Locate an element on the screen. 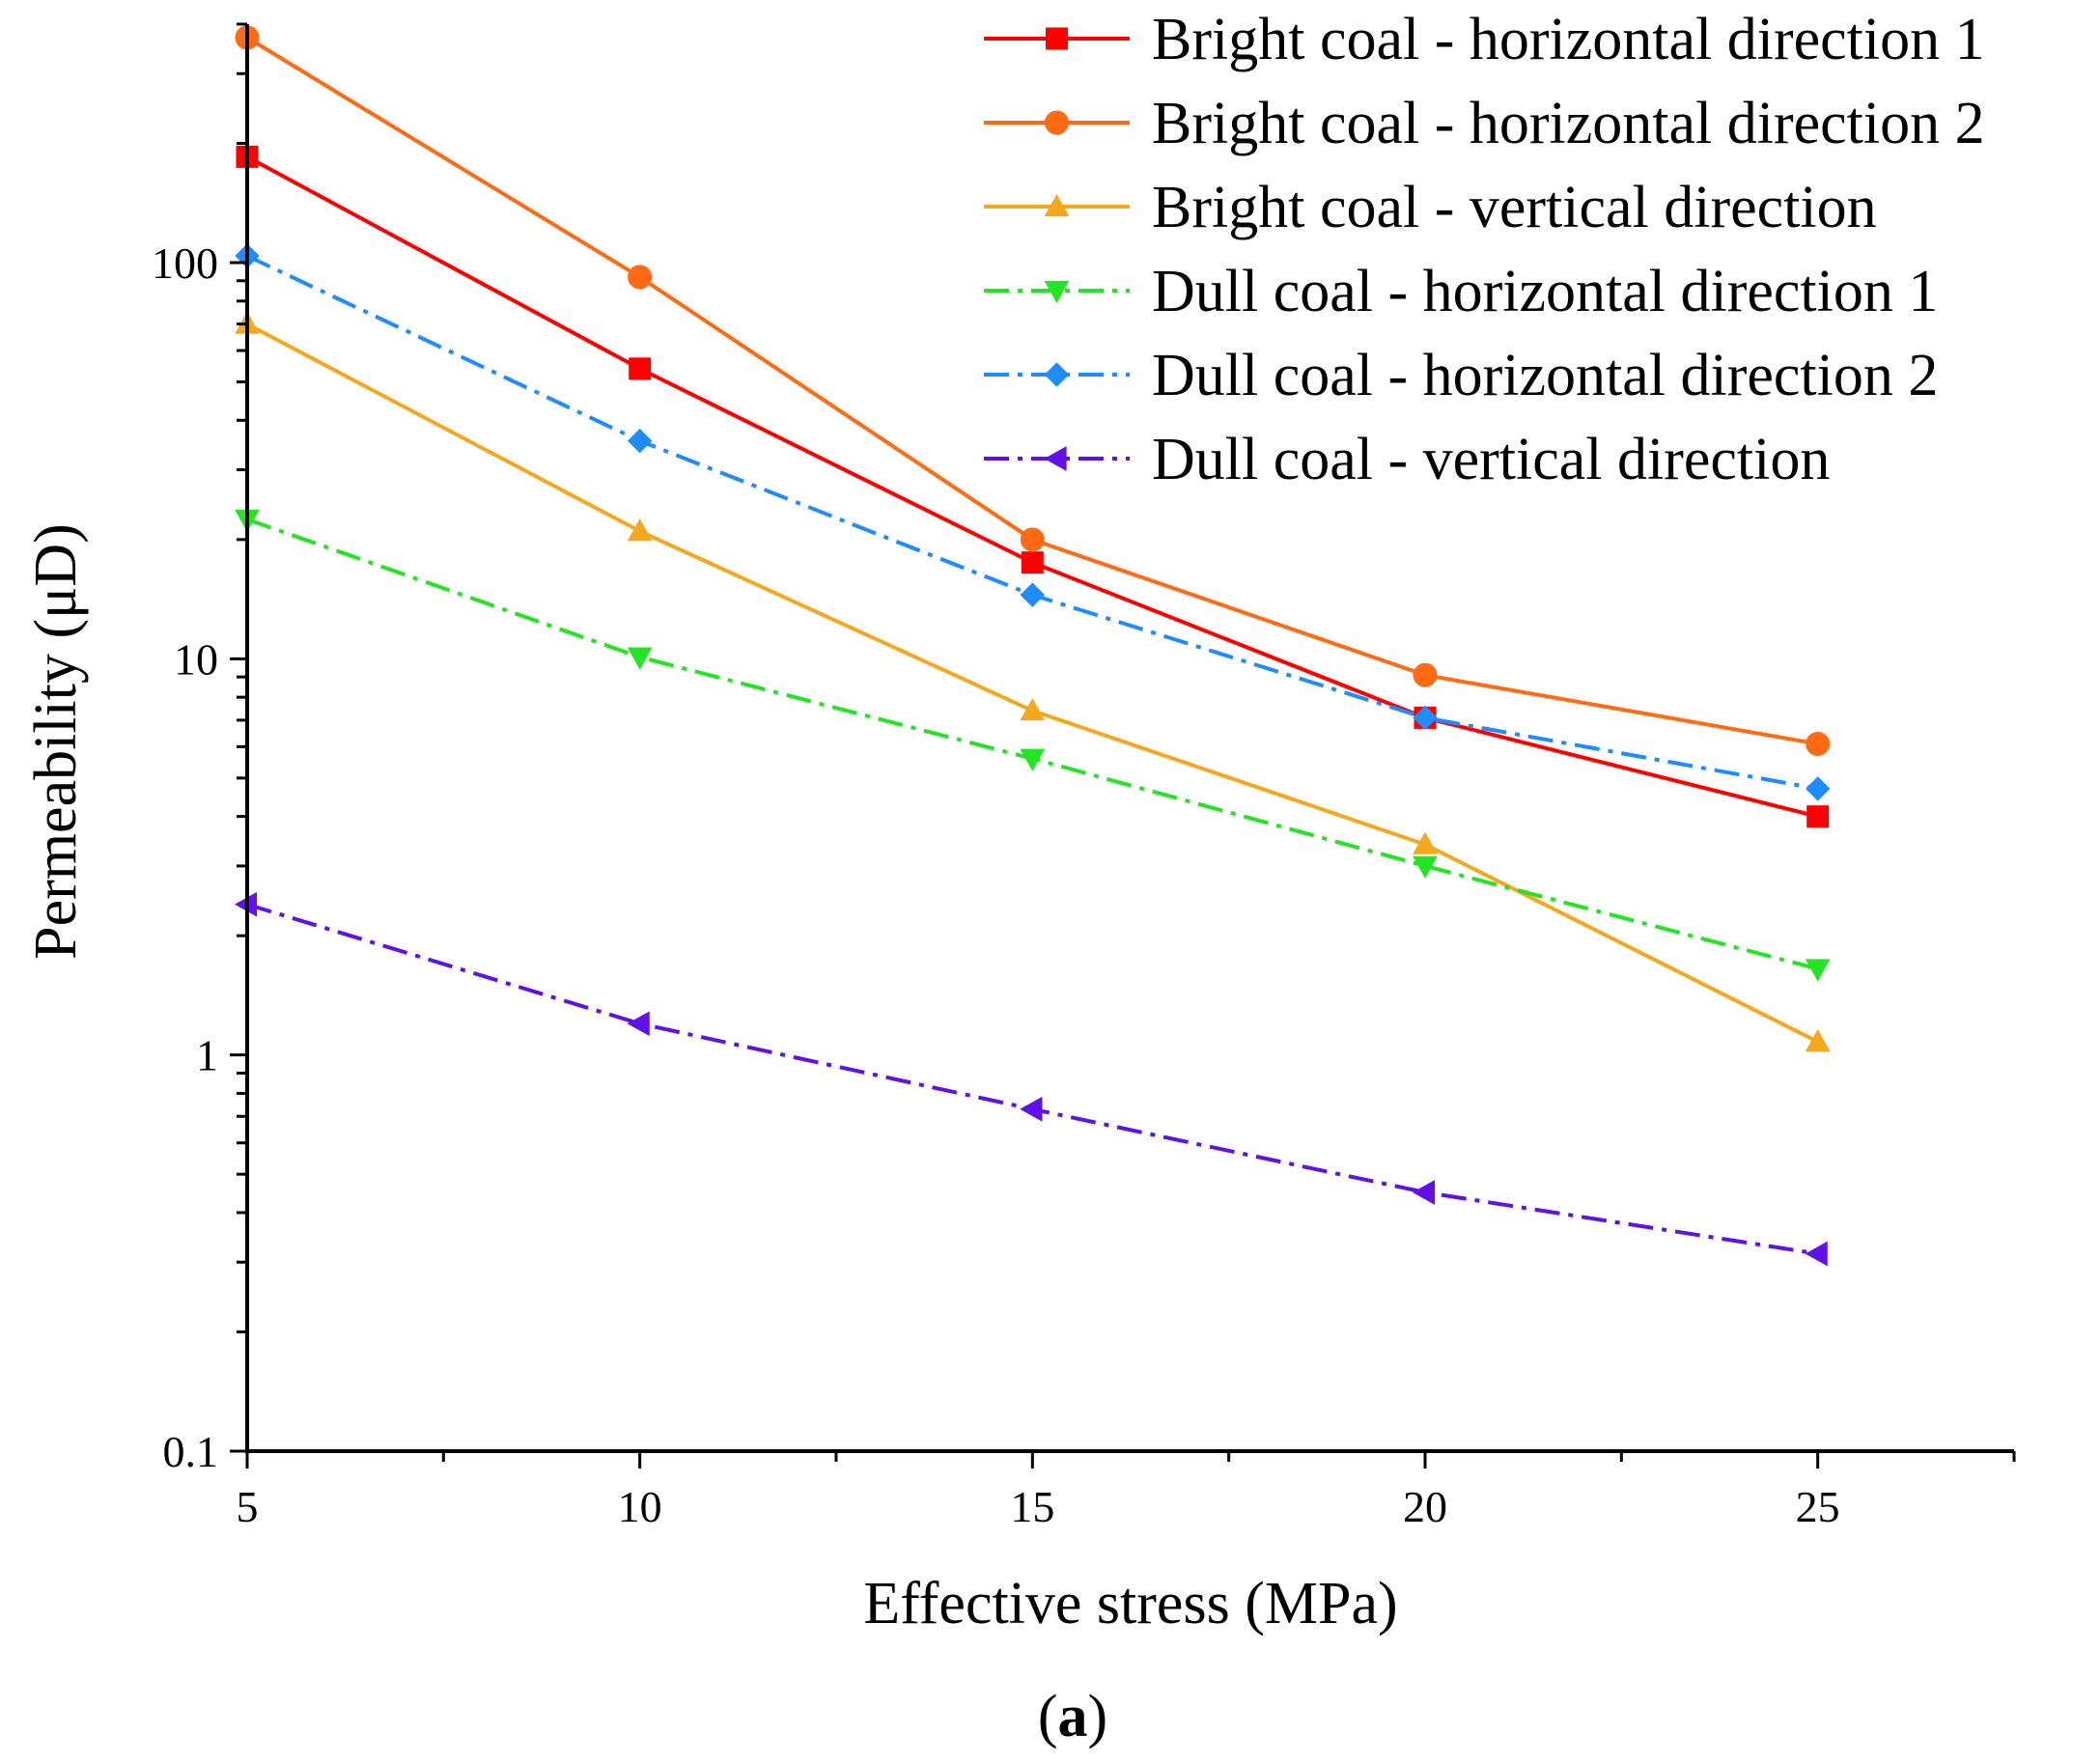  panel-letter: a is located at coordinates (1073, 1716).